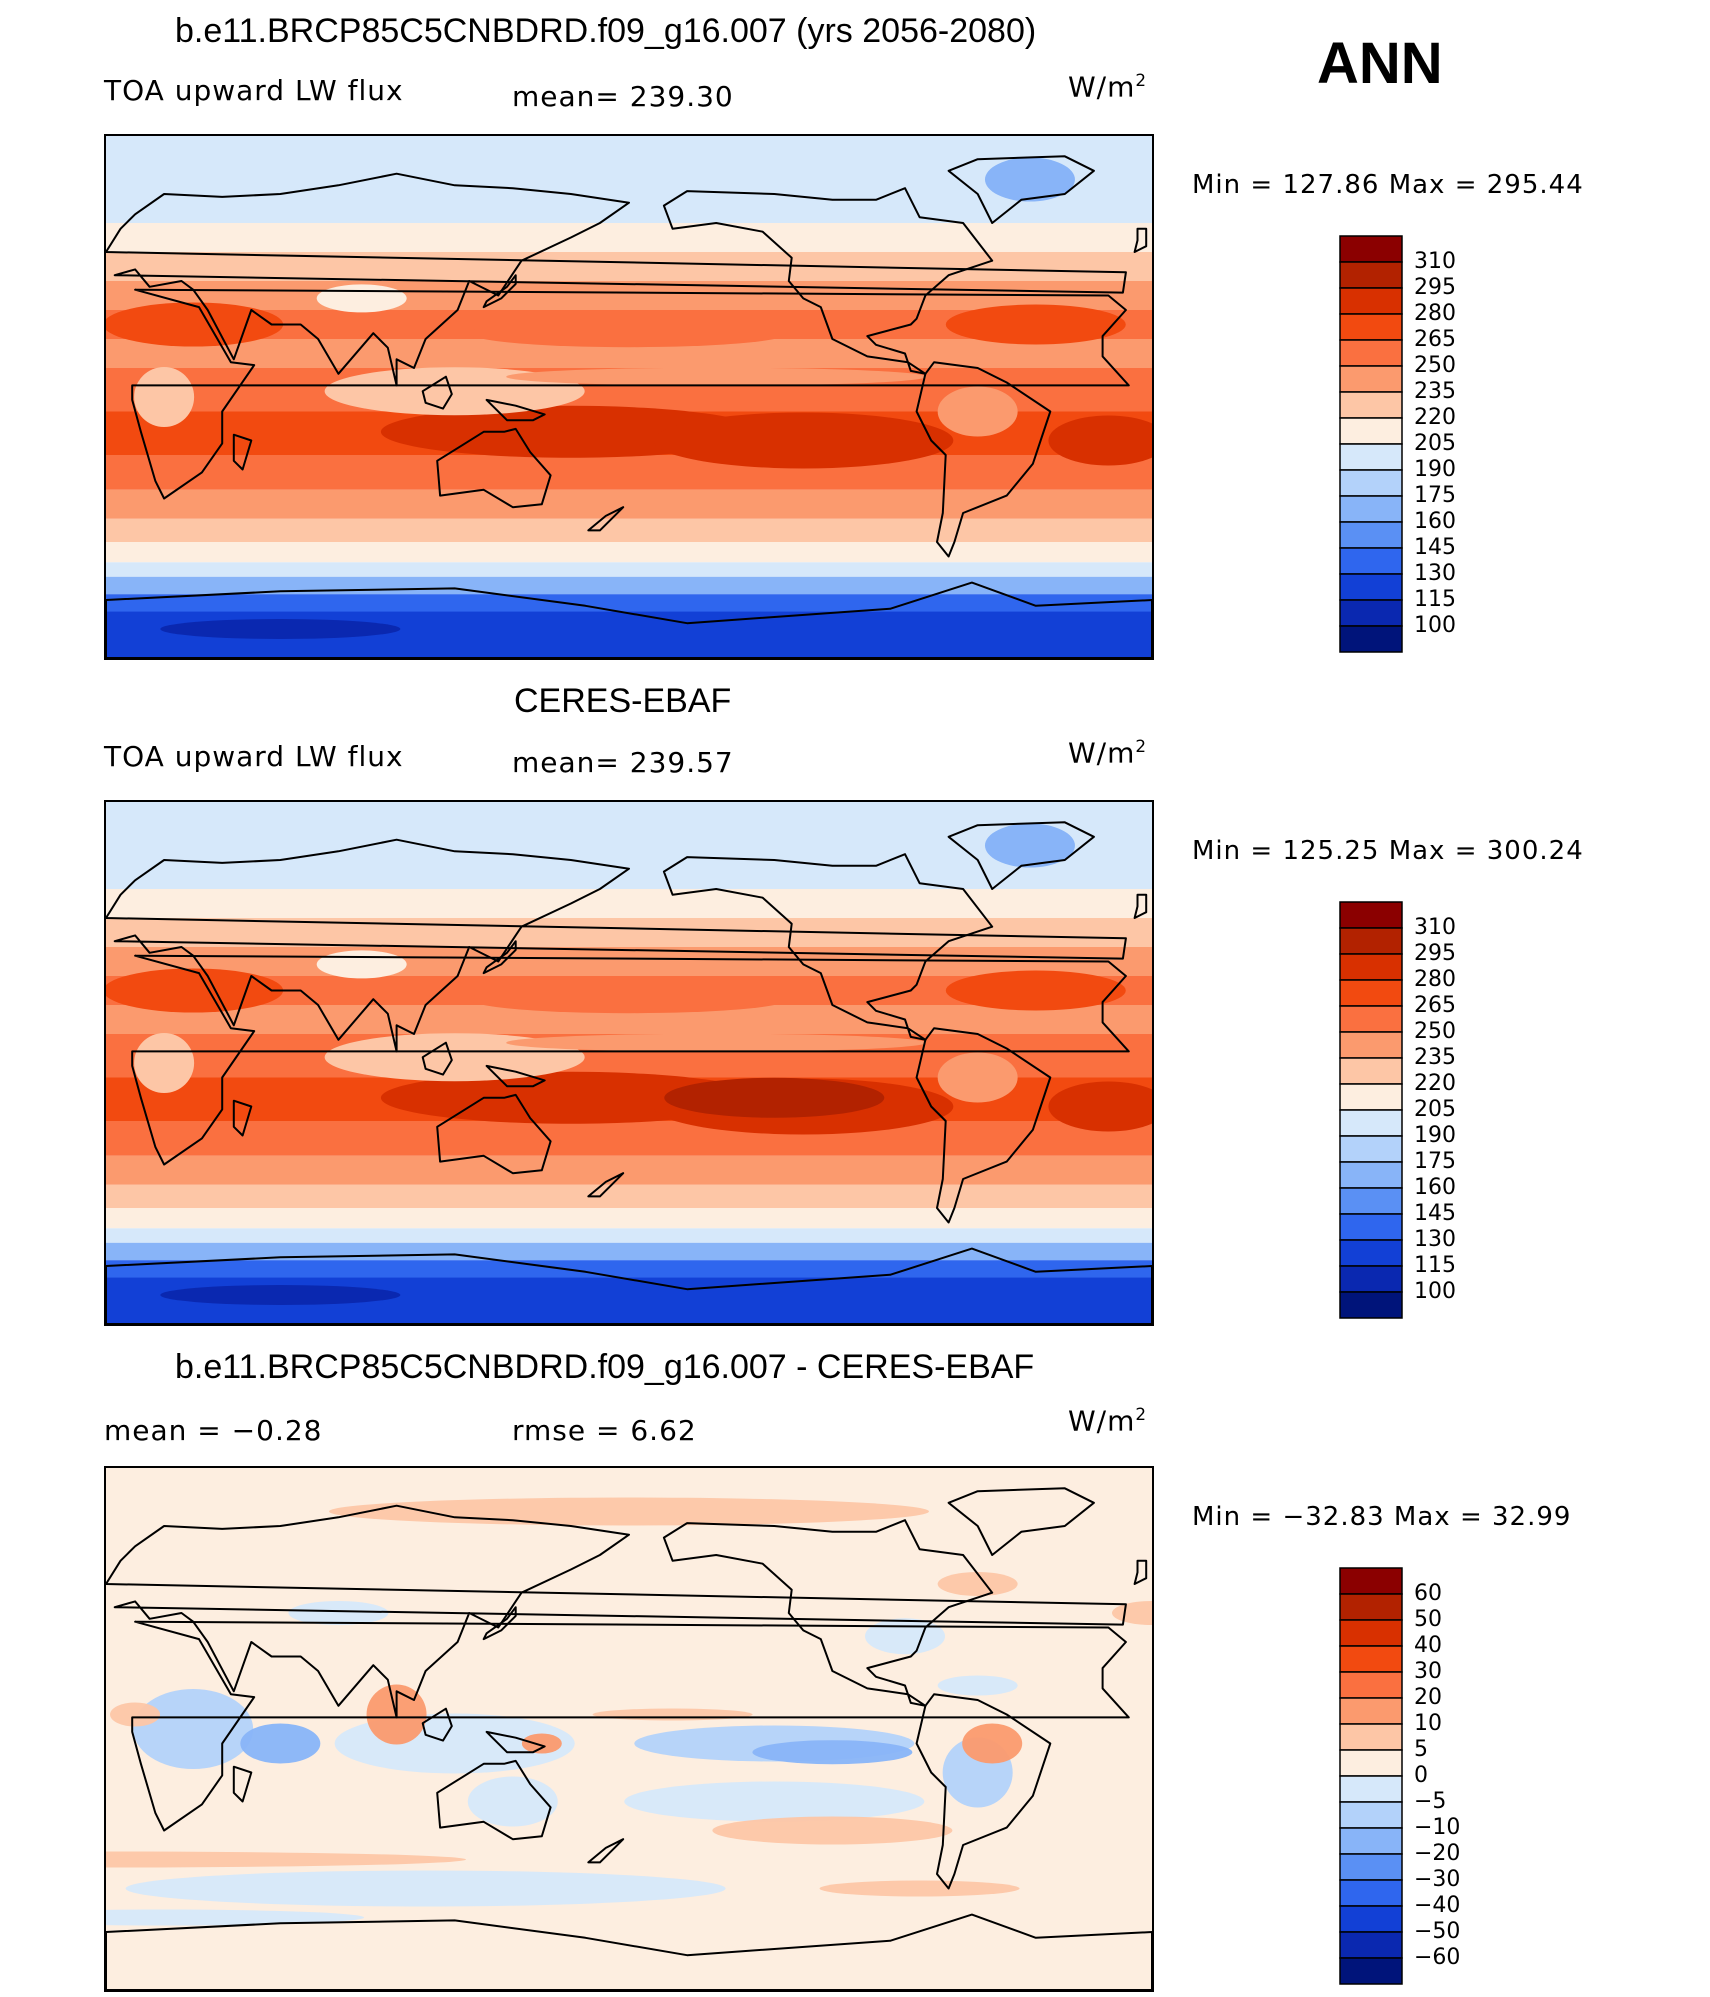 The height and width of the screenshot is (1997, 1710). I want to click on panel-3-units: W/m2, so click(1108, 1421).